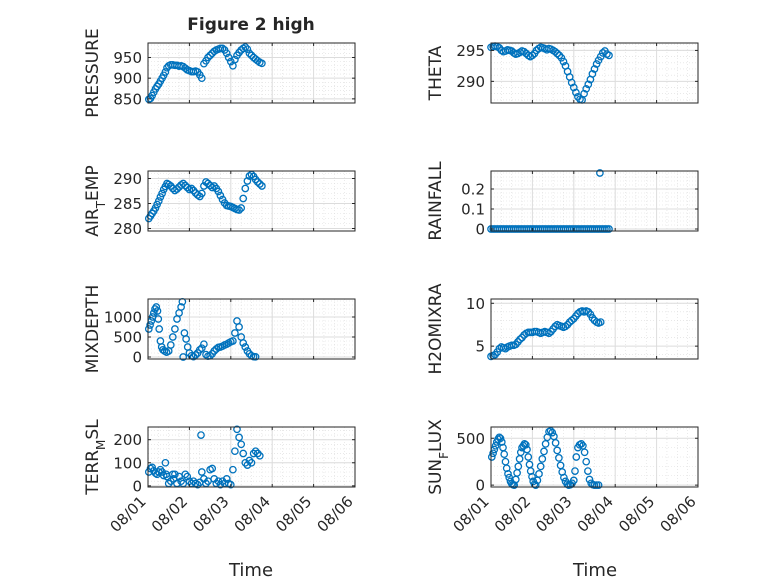 The height and width of the screenshot is (583, 778). Describe the element at coordinates (95, 457) in the screenshot. I see `y-axis-label-terr-msl: TERRMSL` at that location.